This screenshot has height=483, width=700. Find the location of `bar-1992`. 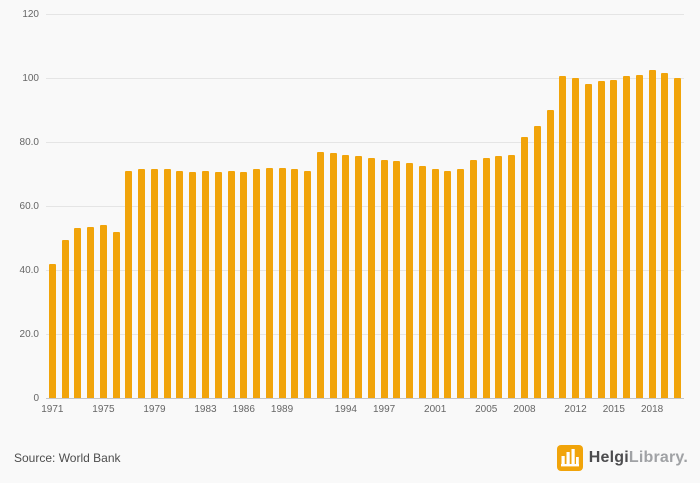

bar-1992 is located at coordinates (320, 274).